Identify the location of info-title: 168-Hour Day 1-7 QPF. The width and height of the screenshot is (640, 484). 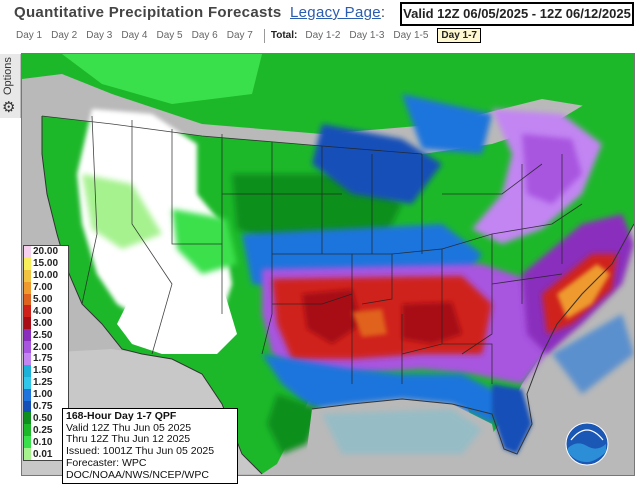
(121, 416).